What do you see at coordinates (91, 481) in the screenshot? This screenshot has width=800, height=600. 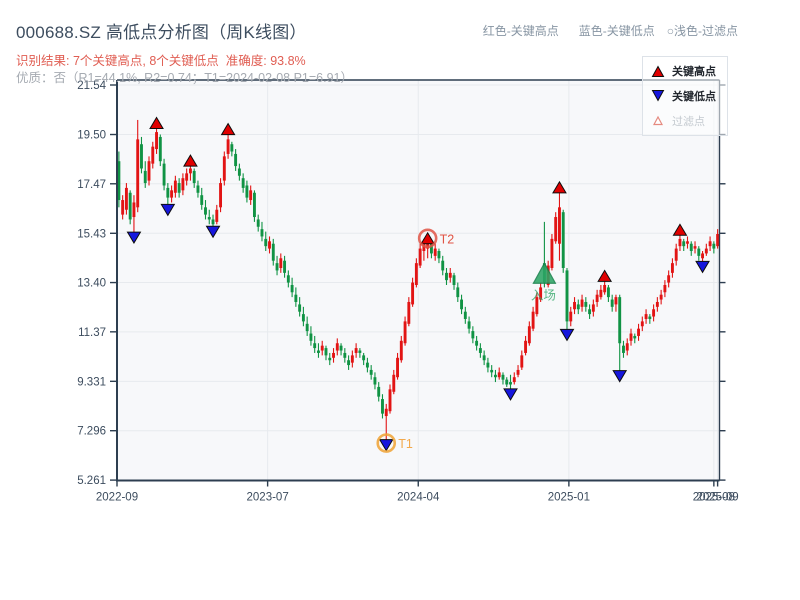 I see `y-axis-tick-label: 5.261` at bounding box center [91, 481].